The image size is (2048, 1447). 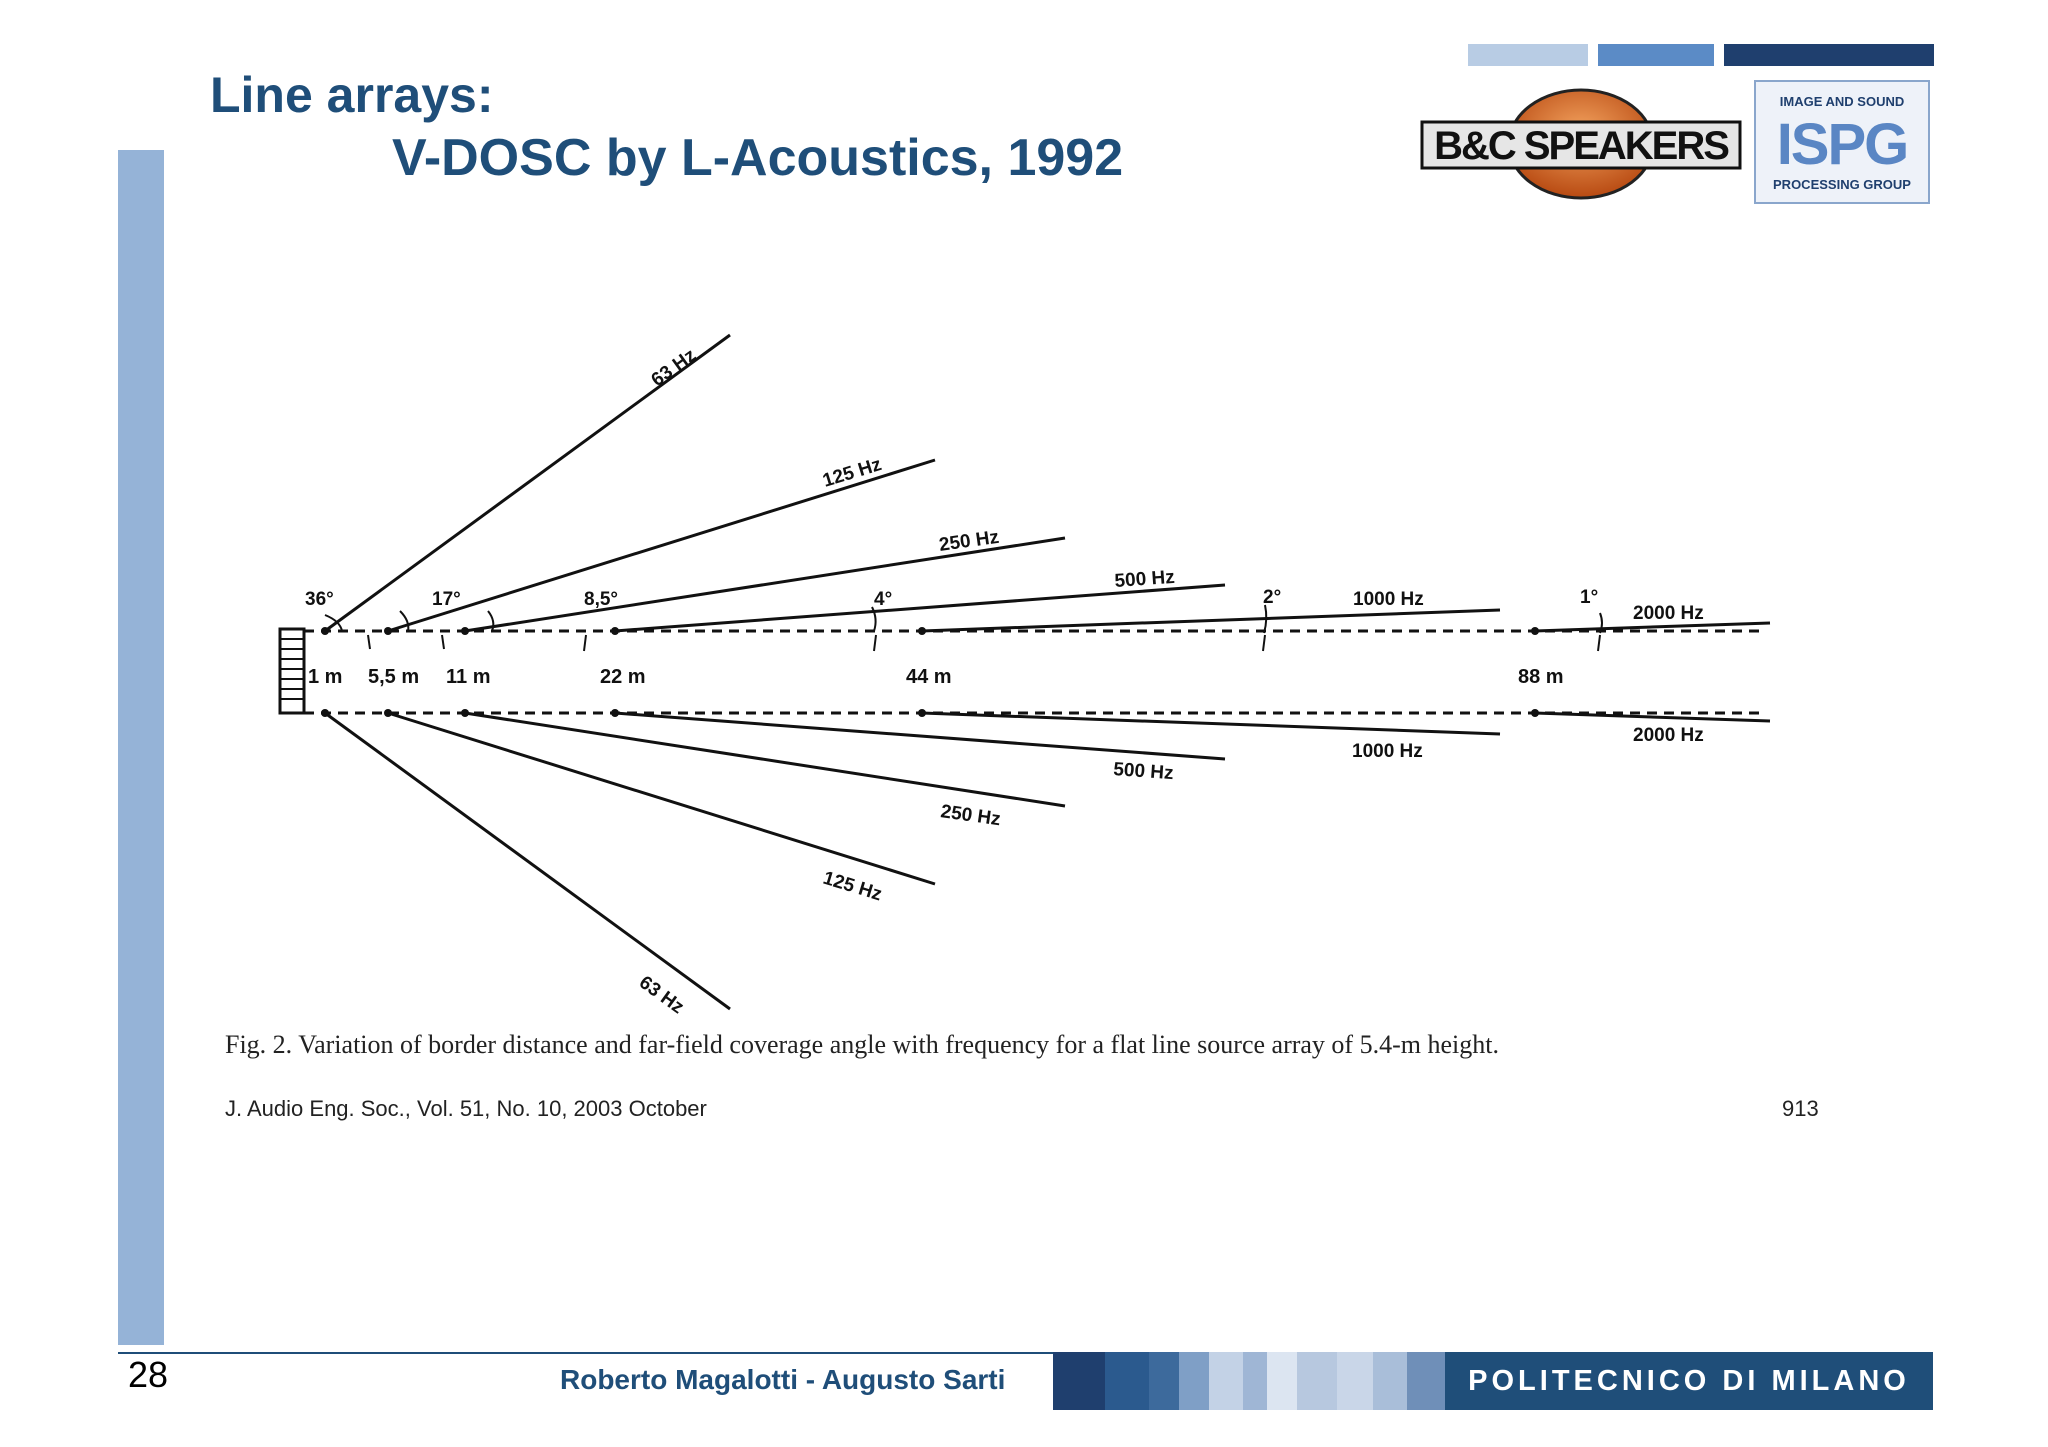 What do you see at coordinates (1668, 613) in the screenshot?
I see `freq-upper-2000: 2000 Hz` at bounding box center [1668, 613].